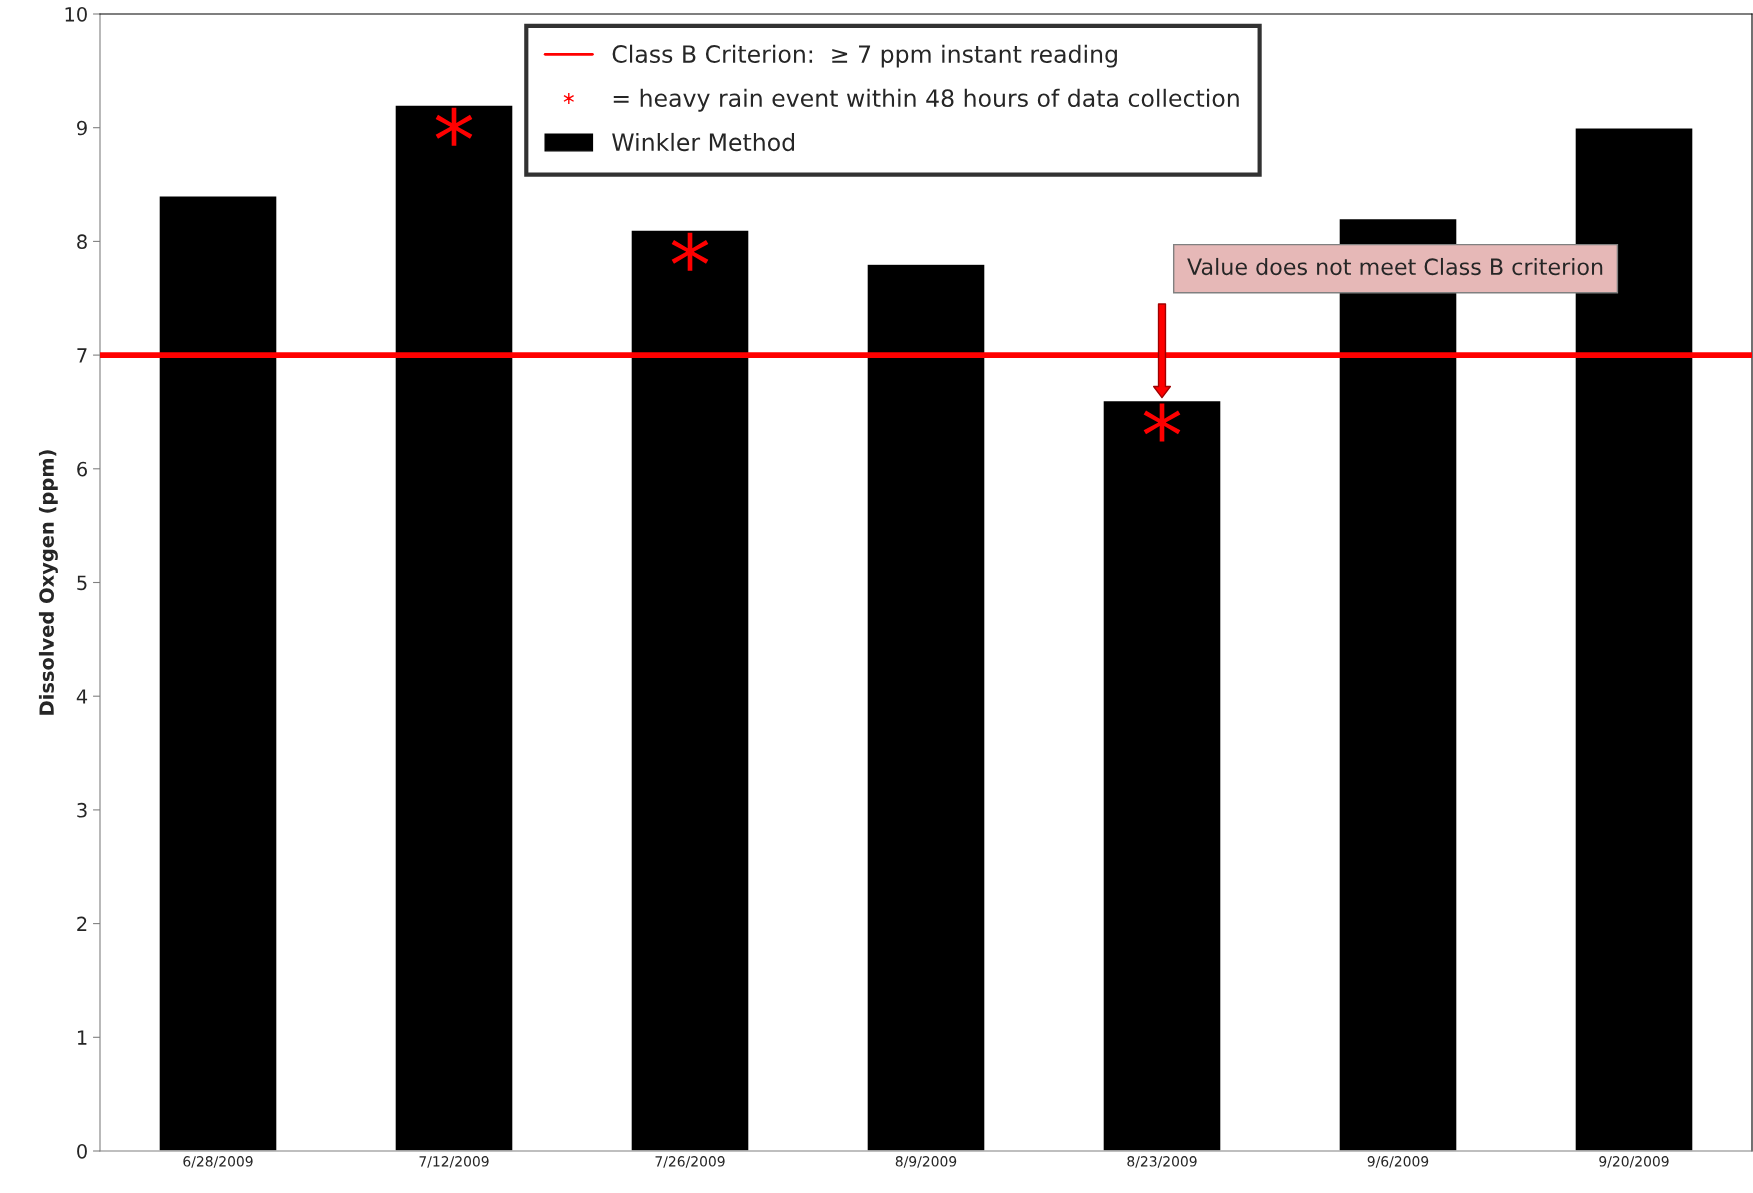 Image resolution: width=1753 pixels, height=1193 pixels. Describe the element at coordinates (76, 14) in the screenshot. I see `y-tick-label: 10` at that location.